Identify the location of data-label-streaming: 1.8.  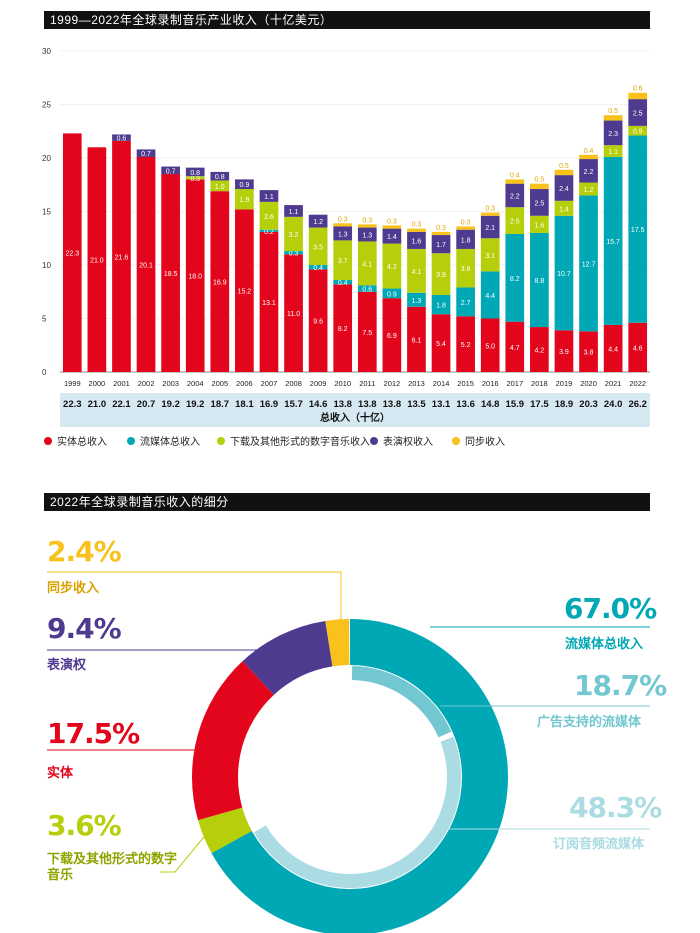
(441, 306).